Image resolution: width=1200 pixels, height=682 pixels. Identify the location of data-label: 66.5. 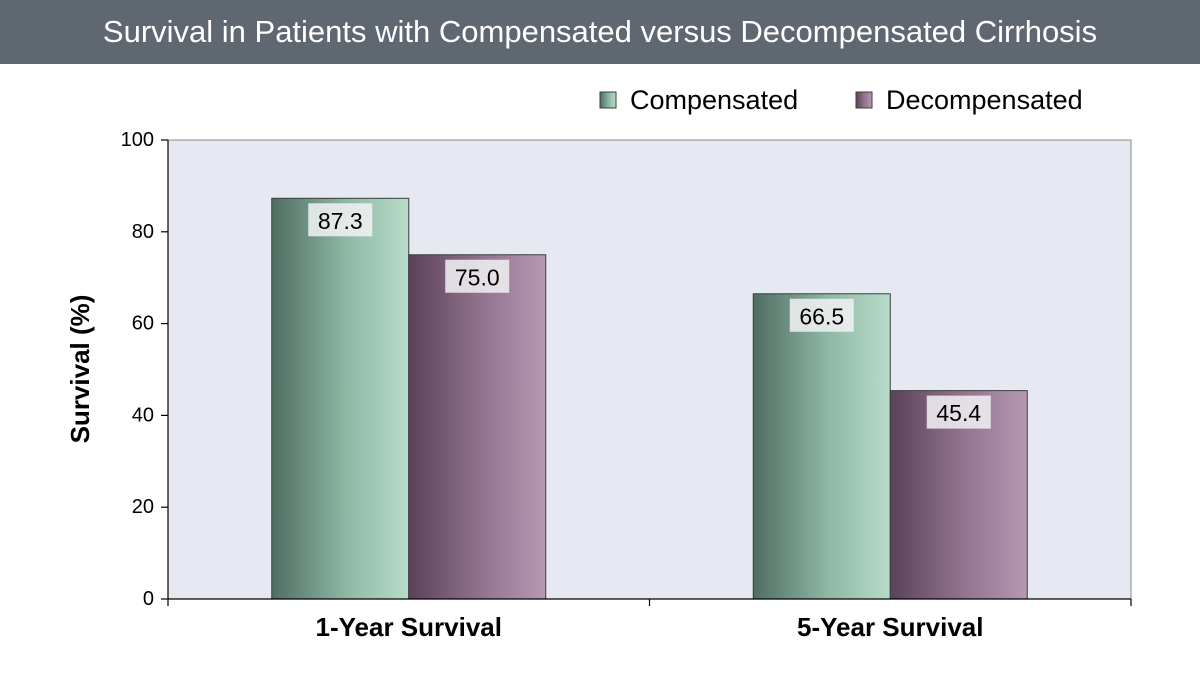
(821, 316).